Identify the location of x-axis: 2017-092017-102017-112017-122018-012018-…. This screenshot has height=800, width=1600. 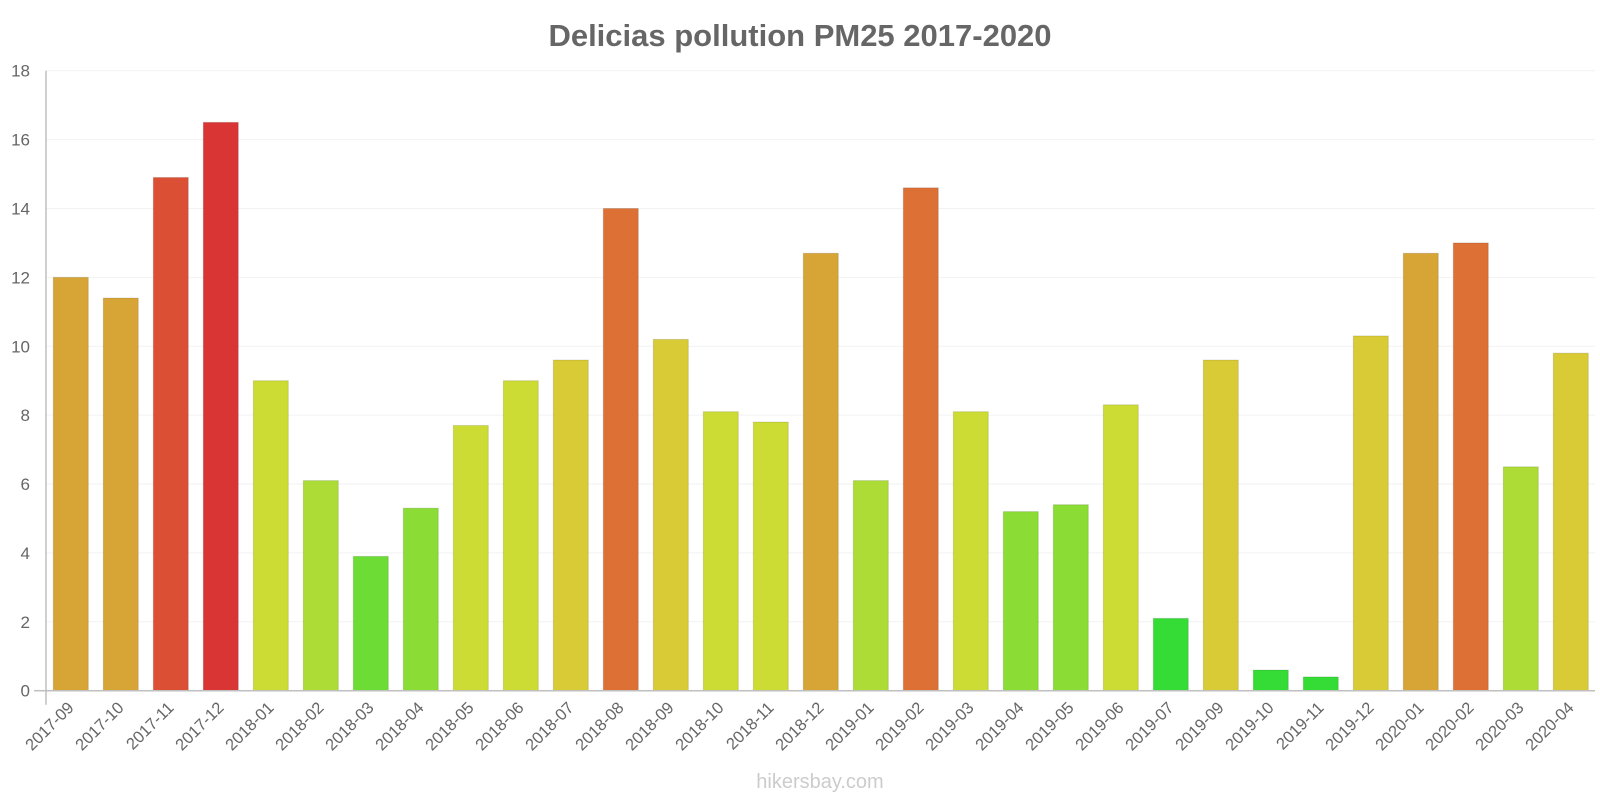
(808, 722).